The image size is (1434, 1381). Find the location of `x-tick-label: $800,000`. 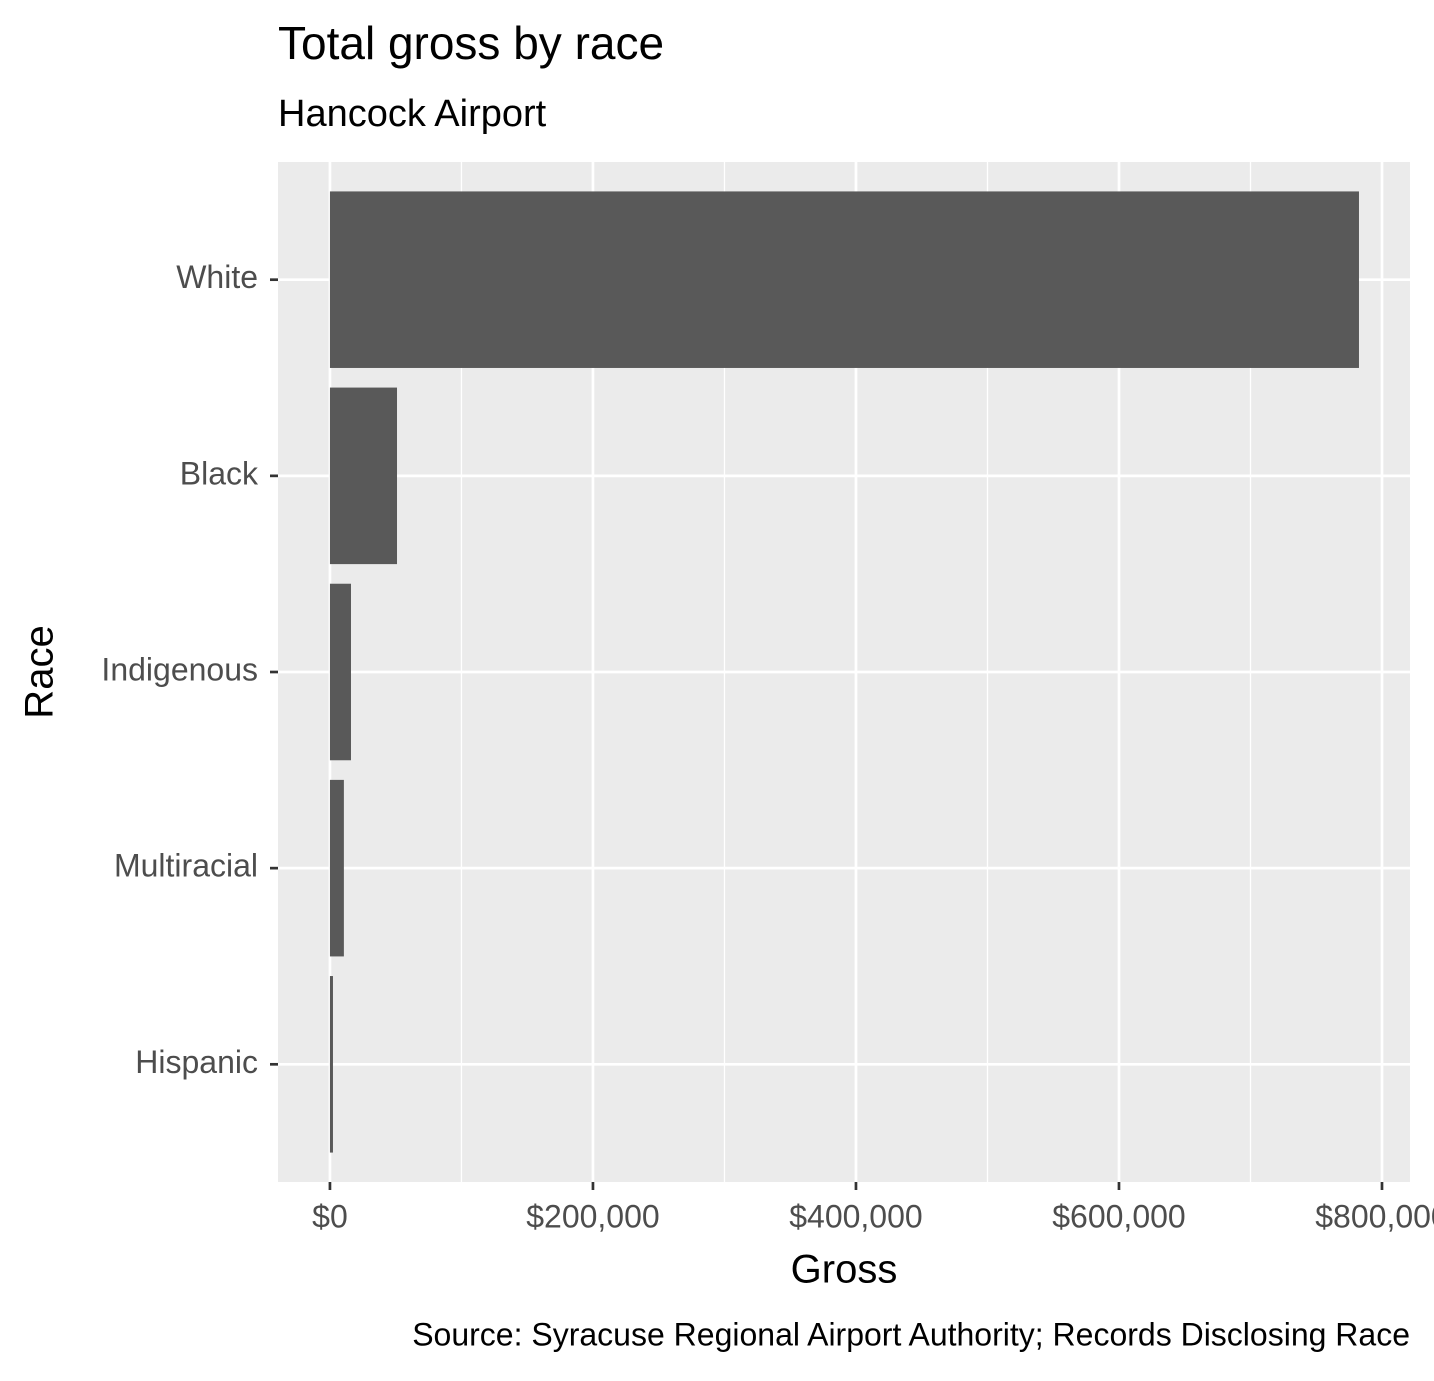

x-tick-label: $800,000 is located at coordinates (1374, 1216).